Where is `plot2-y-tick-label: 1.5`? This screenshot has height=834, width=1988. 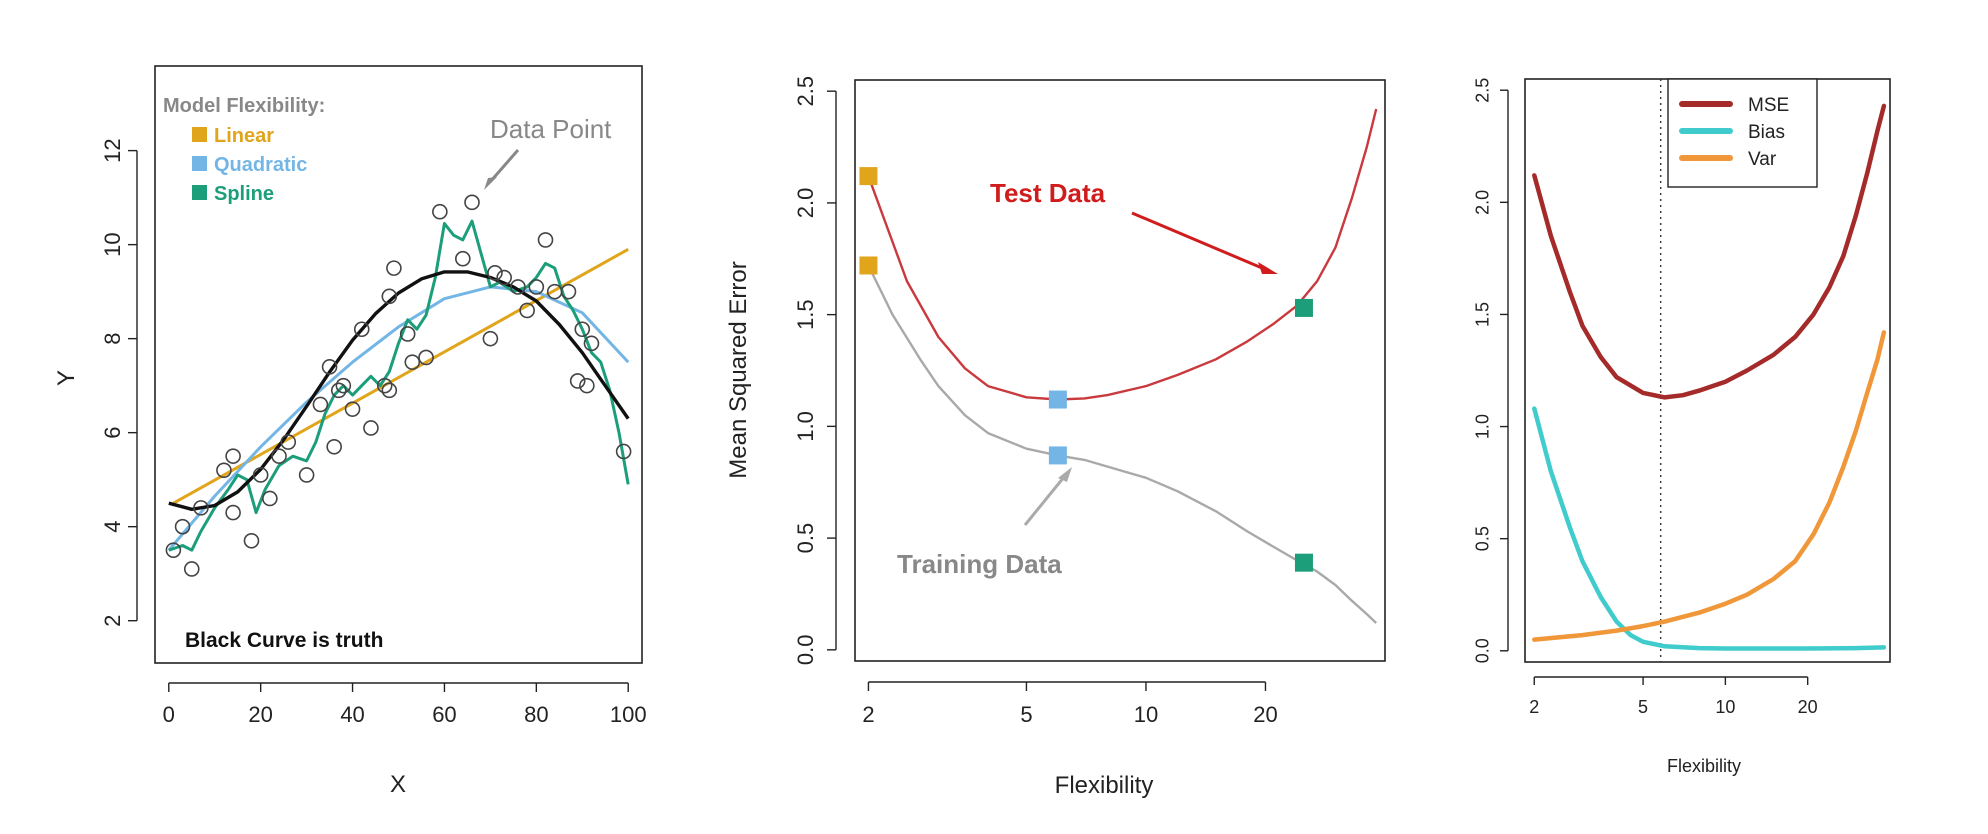 plot2-y-tick-label: 1.5 is located at coordinates (805, 314).